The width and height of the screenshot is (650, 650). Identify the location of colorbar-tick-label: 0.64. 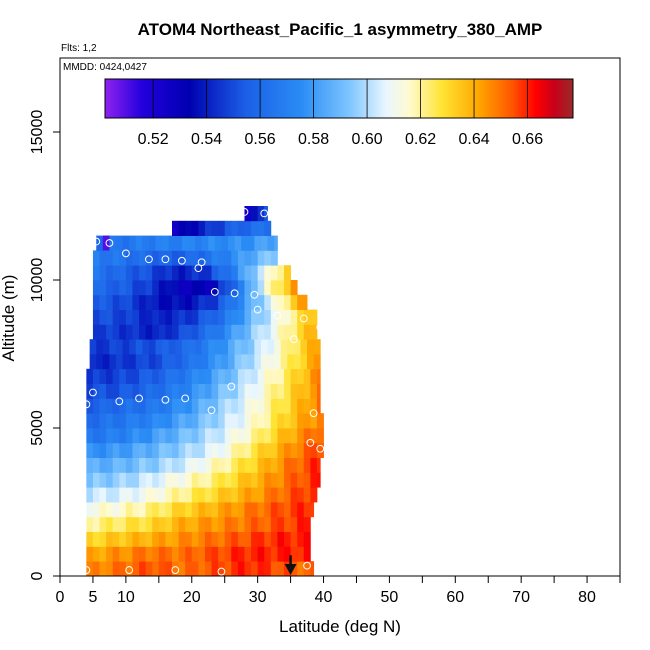
(473, 139).